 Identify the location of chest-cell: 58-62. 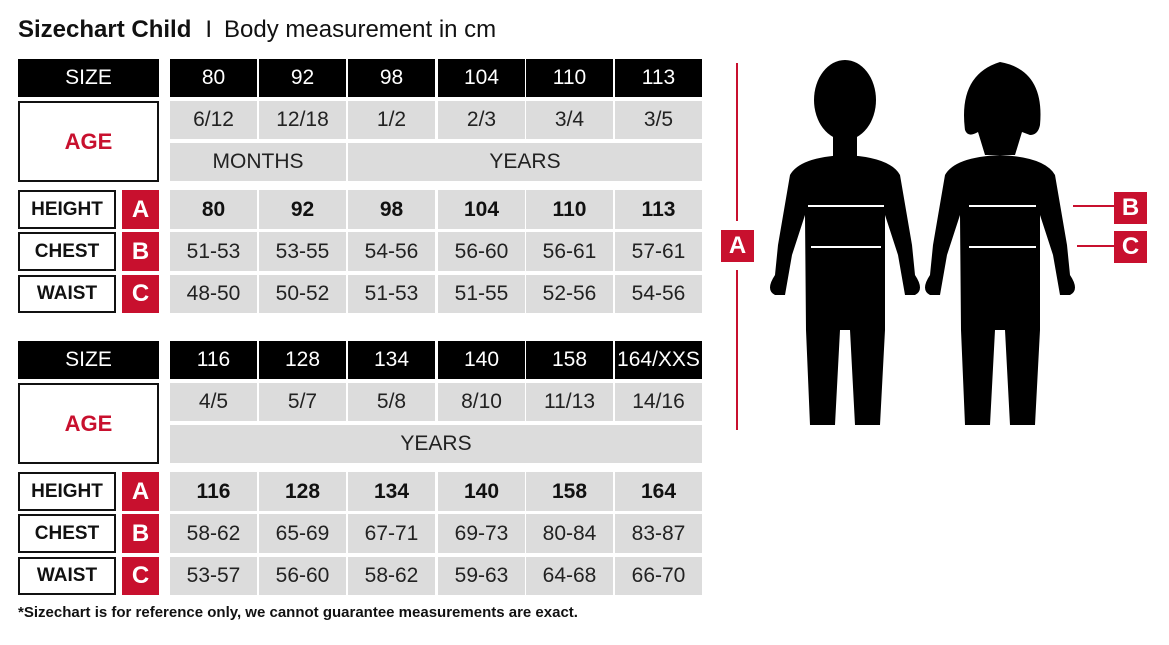
(213, 533).